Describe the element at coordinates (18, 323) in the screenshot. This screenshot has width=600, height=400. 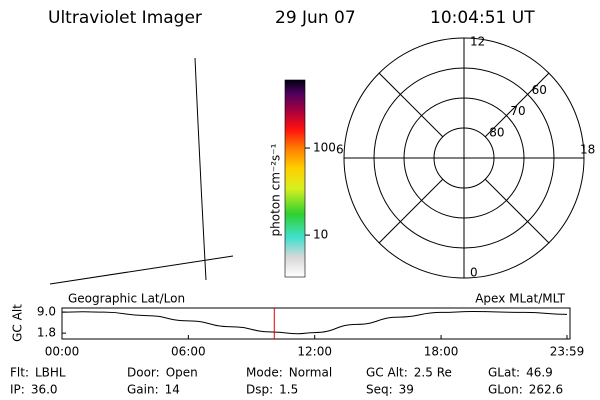
I see `y-axis-label: GC Alt` at that location.